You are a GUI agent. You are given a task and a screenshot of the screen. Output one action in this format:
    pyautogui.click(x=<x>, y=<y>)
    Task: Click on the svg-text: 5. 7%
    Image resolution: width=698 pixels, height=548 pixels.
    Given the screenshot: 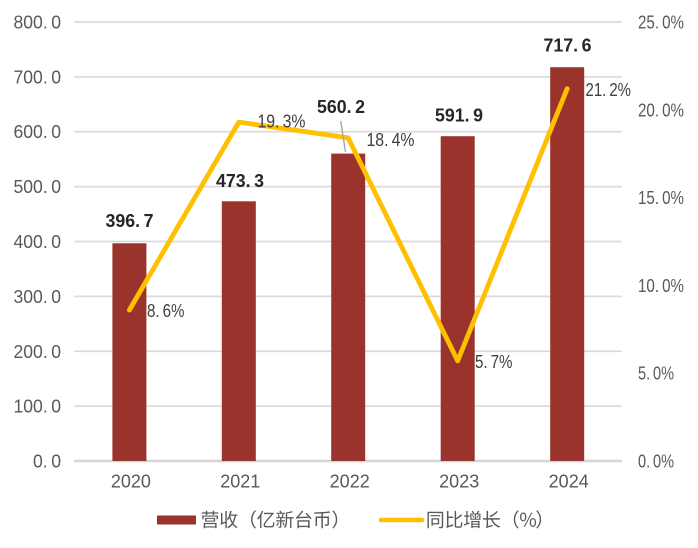 What is the action you would take?
    pyautogui.click(x=494, y=362)
    